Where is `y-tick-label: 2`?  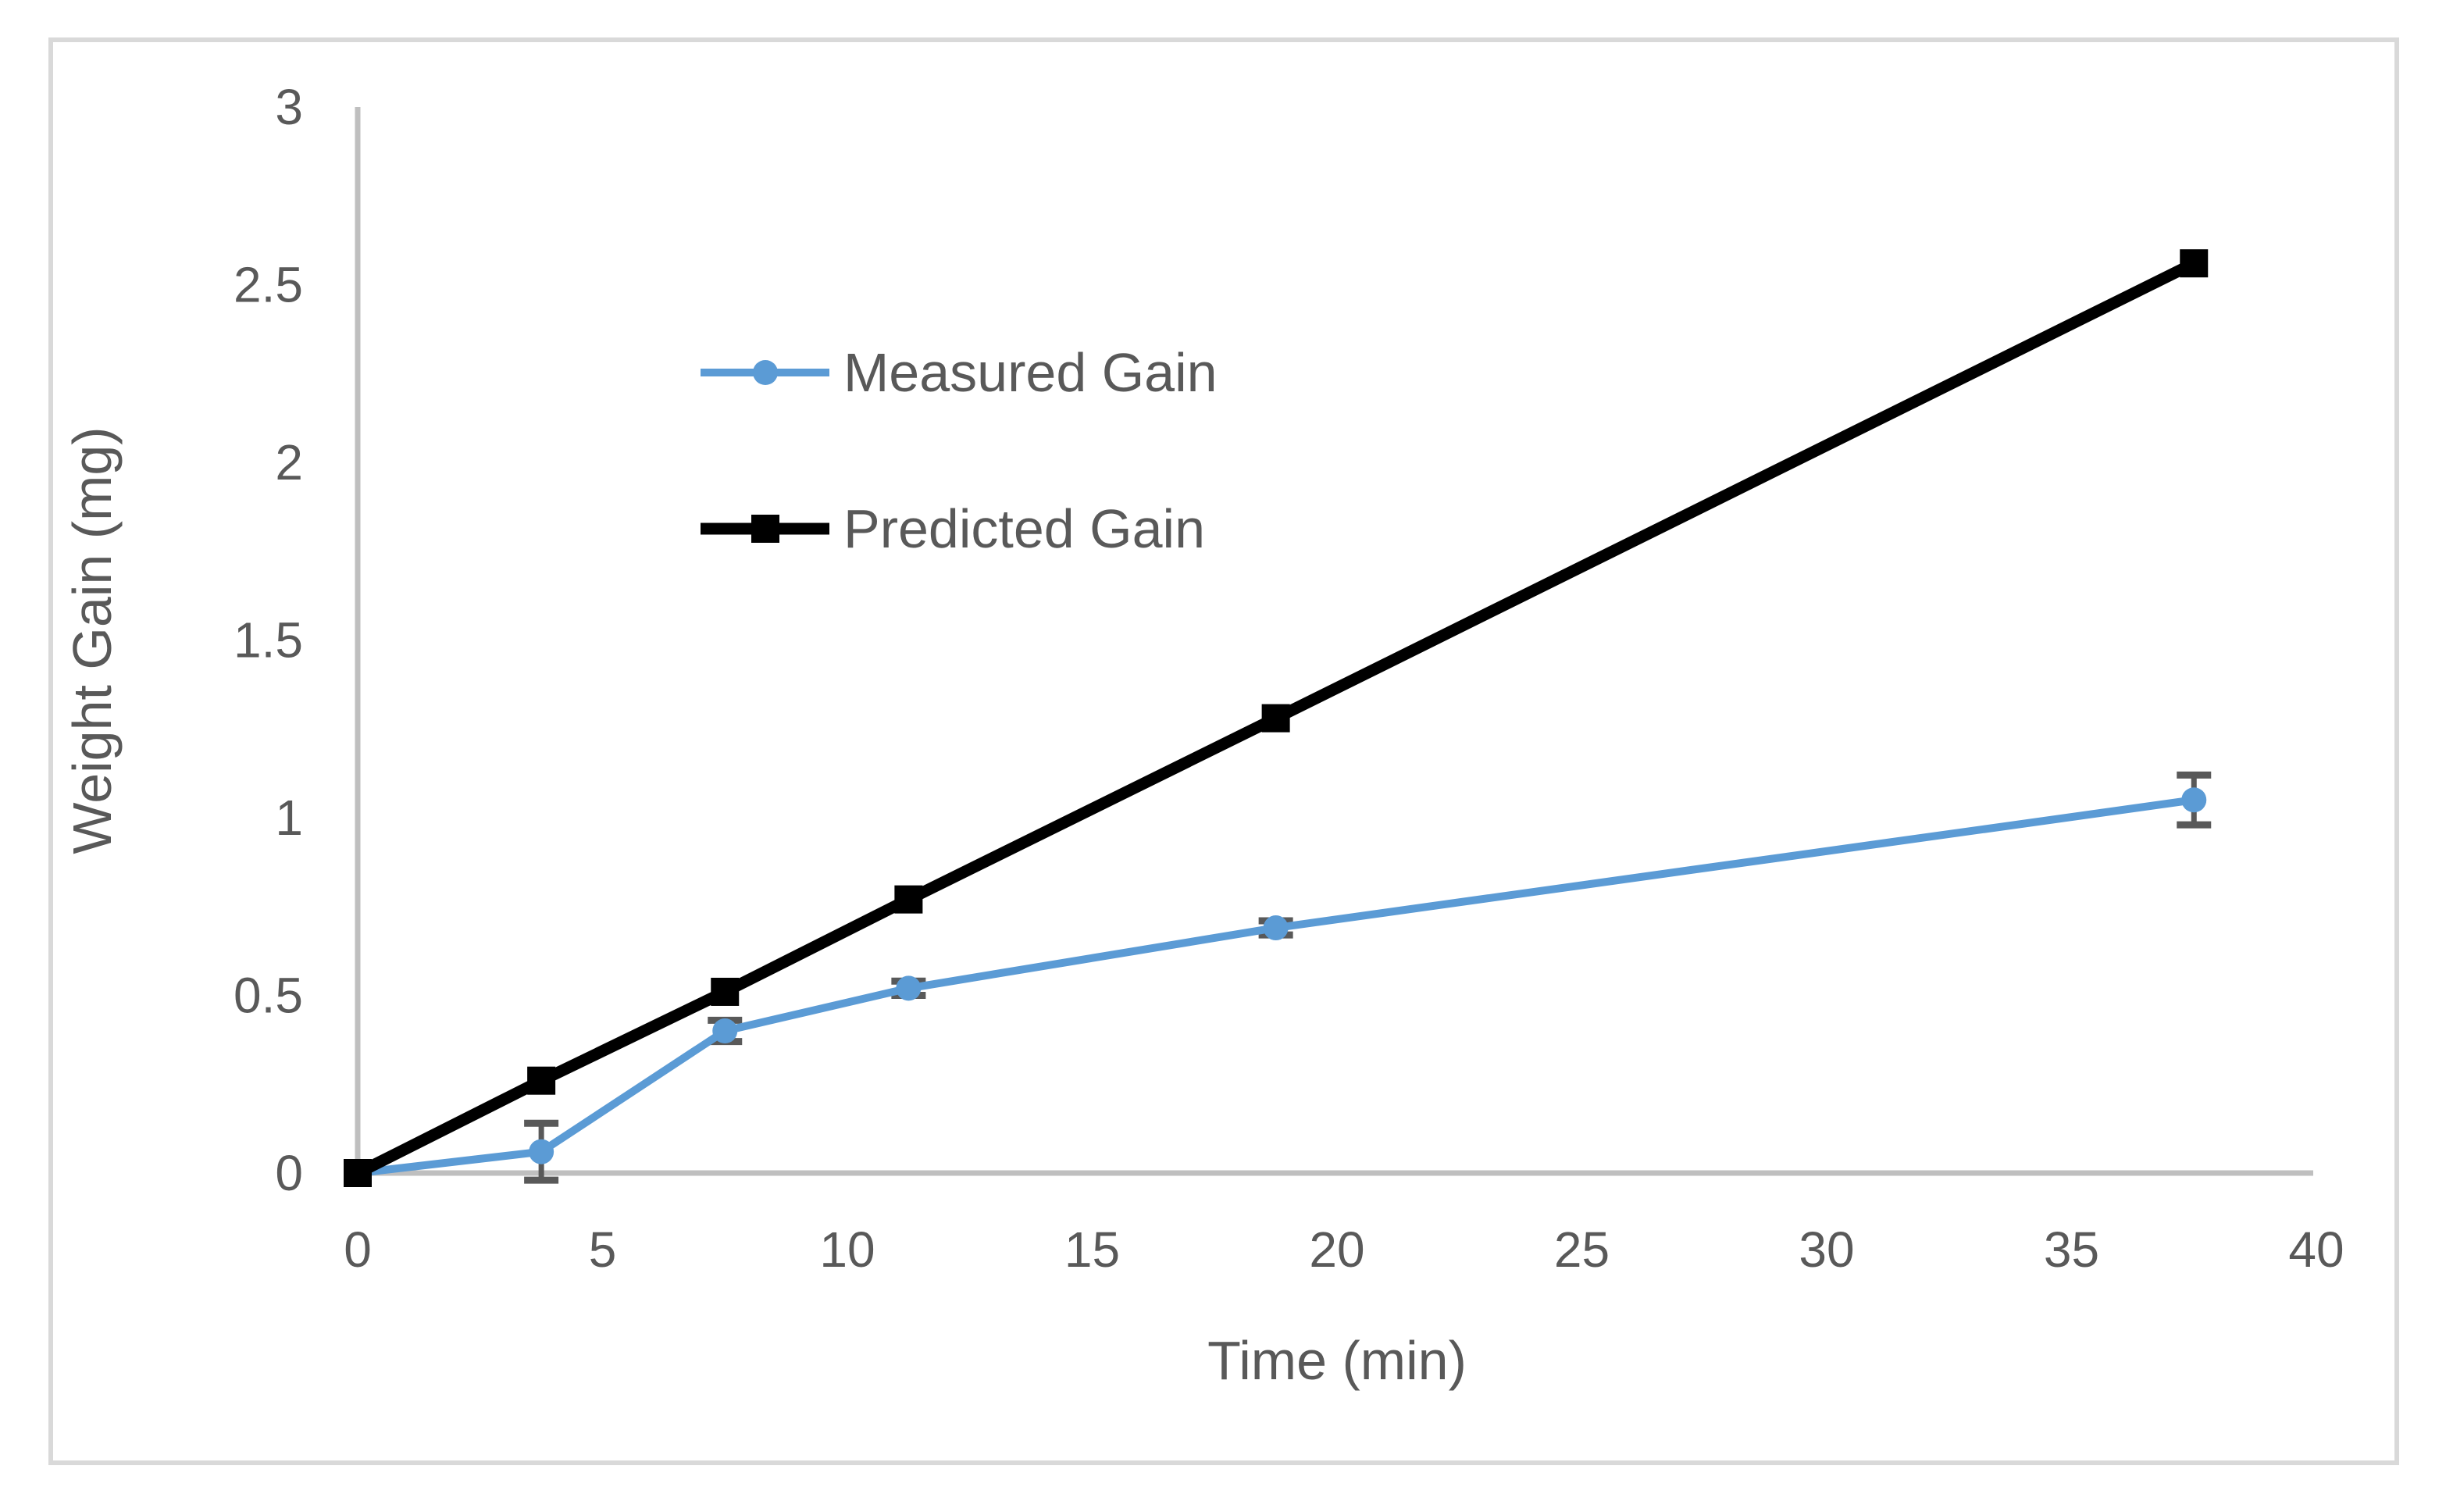 y-tick-label: 2 is located at coordinates (289, 462).